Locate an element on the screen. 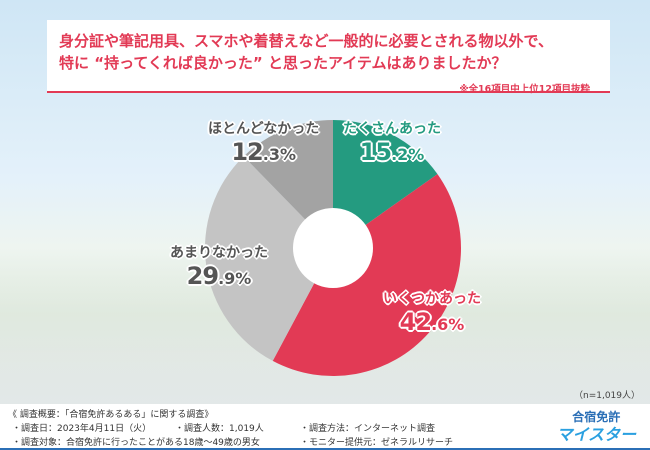 The image size is (650, 450). logo: 合宿免許 マイスター is located at coordinates (596, 426).